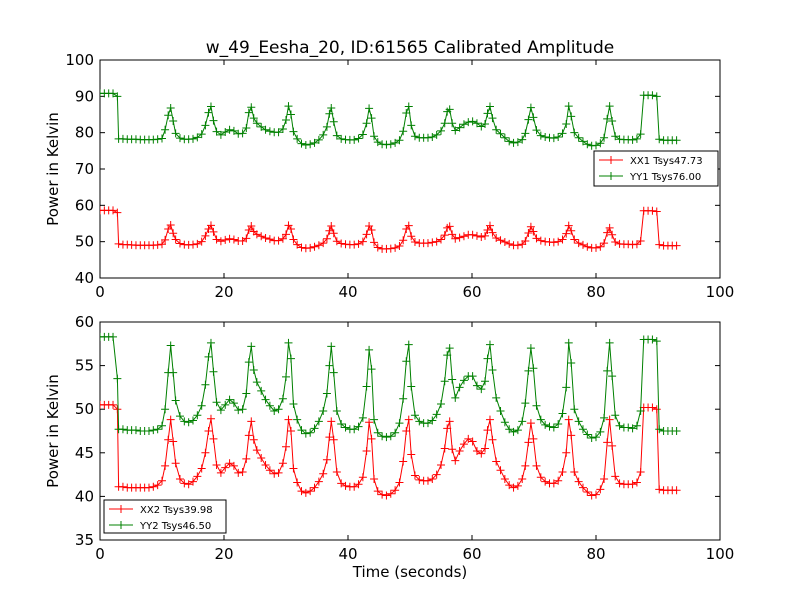 The height and width of the screenshot is (600, 800). I want to click on y-tick-label: 45, so click(84, 453).